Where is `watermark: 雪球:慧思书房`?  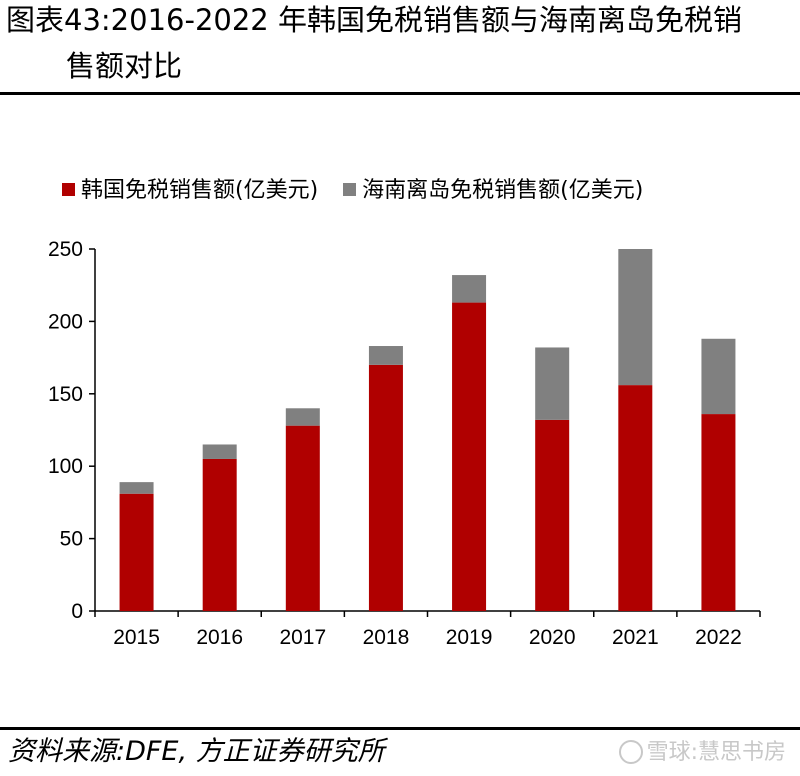
watermark: 雪球:慧思书房 is located at coordinates (702, 753).